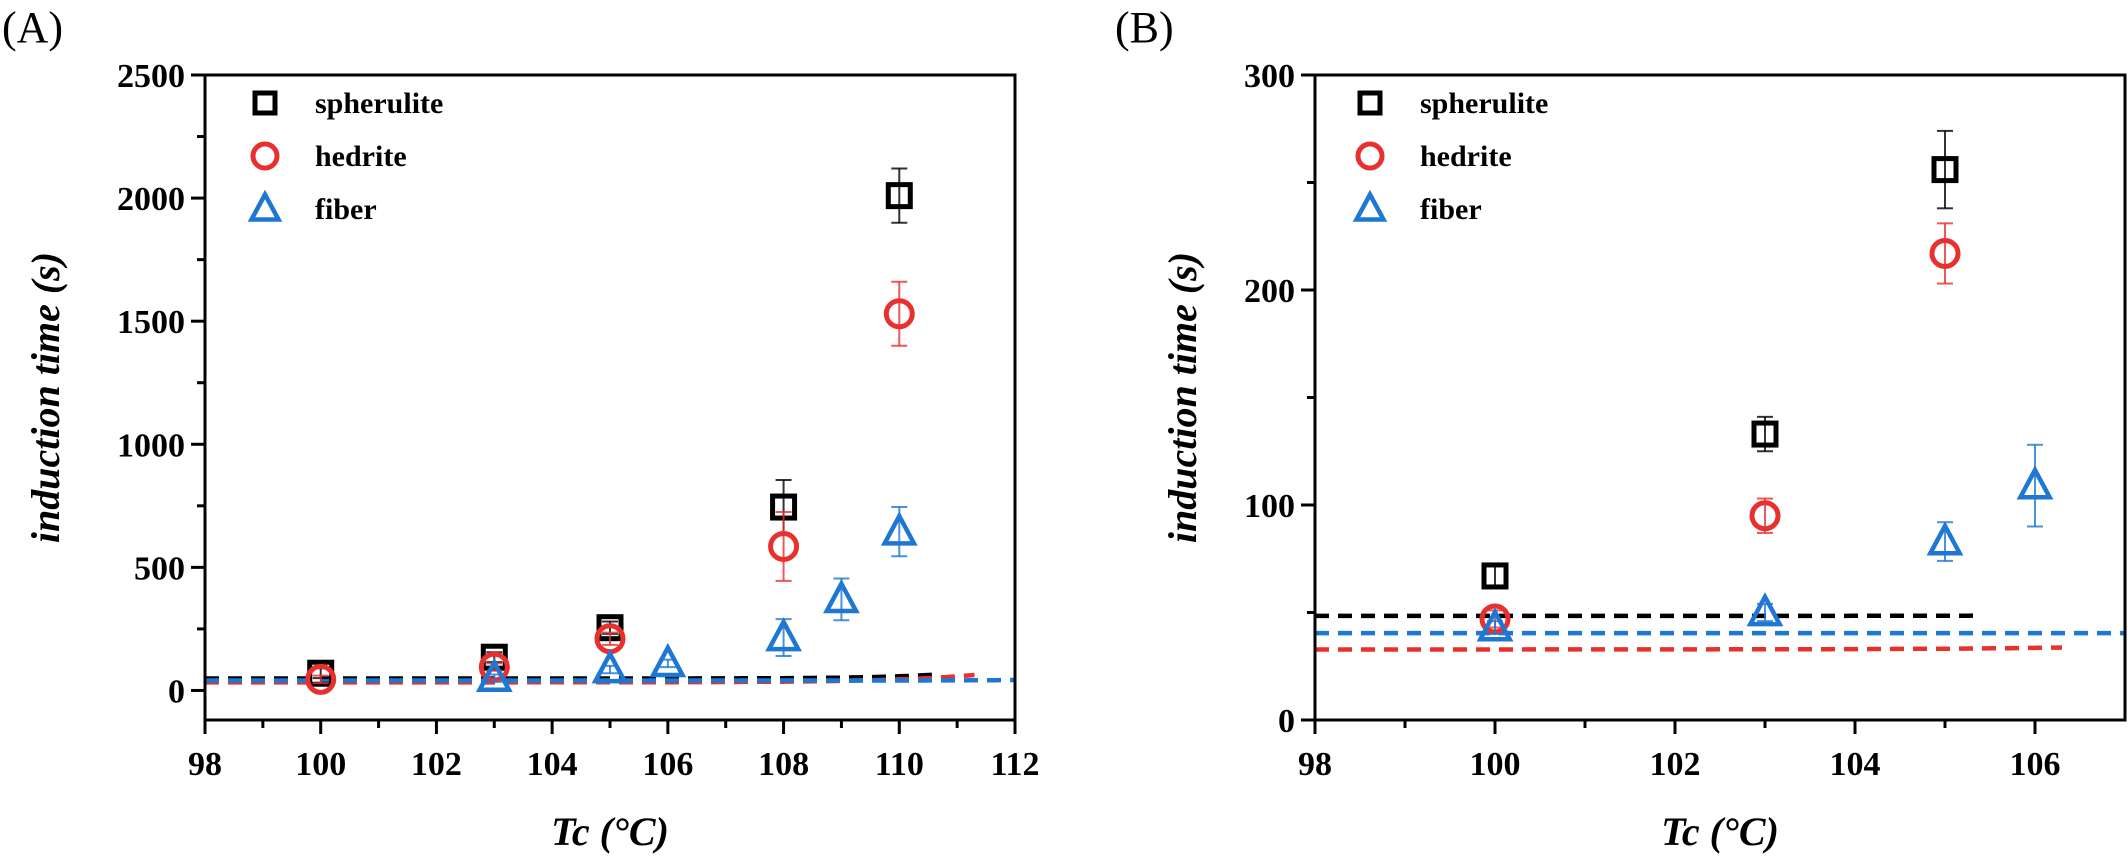 This screenshot has width=2128, height=862. I want to click on y-tick-label: 300, so click(1269, 76).